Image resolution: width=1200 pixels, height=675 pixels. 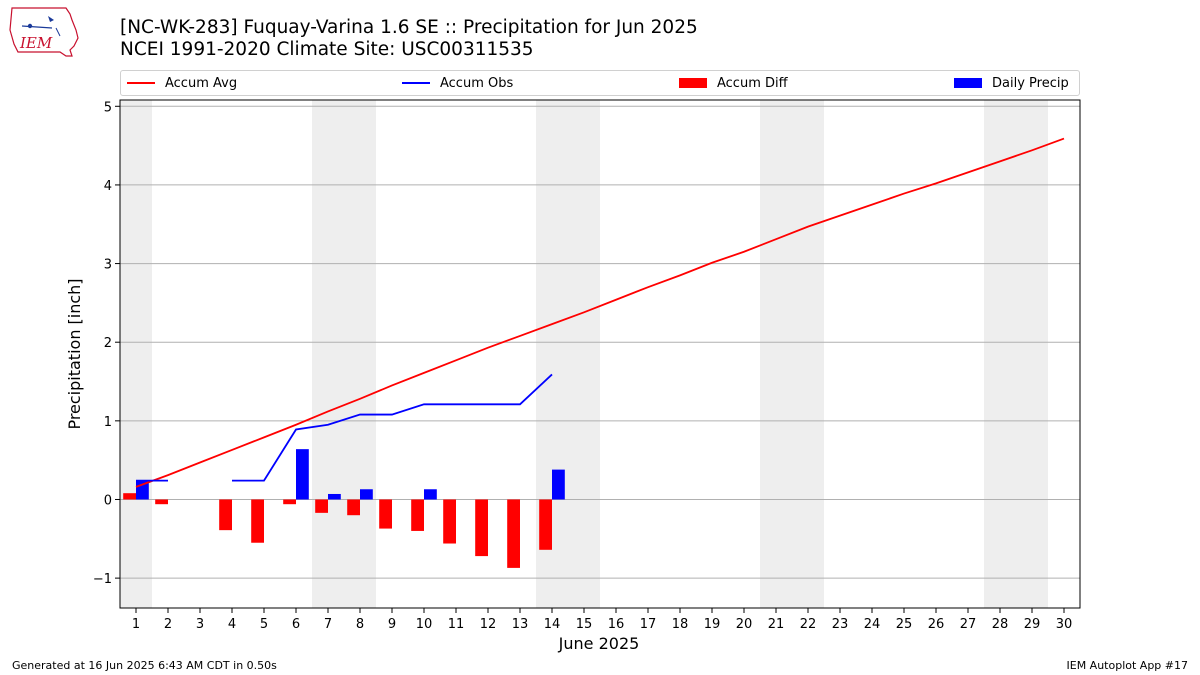 What do you see at coordinates (808, 624) in the screenshot?
I see `x-tick-label: 22` at bounding box center [808, 624].